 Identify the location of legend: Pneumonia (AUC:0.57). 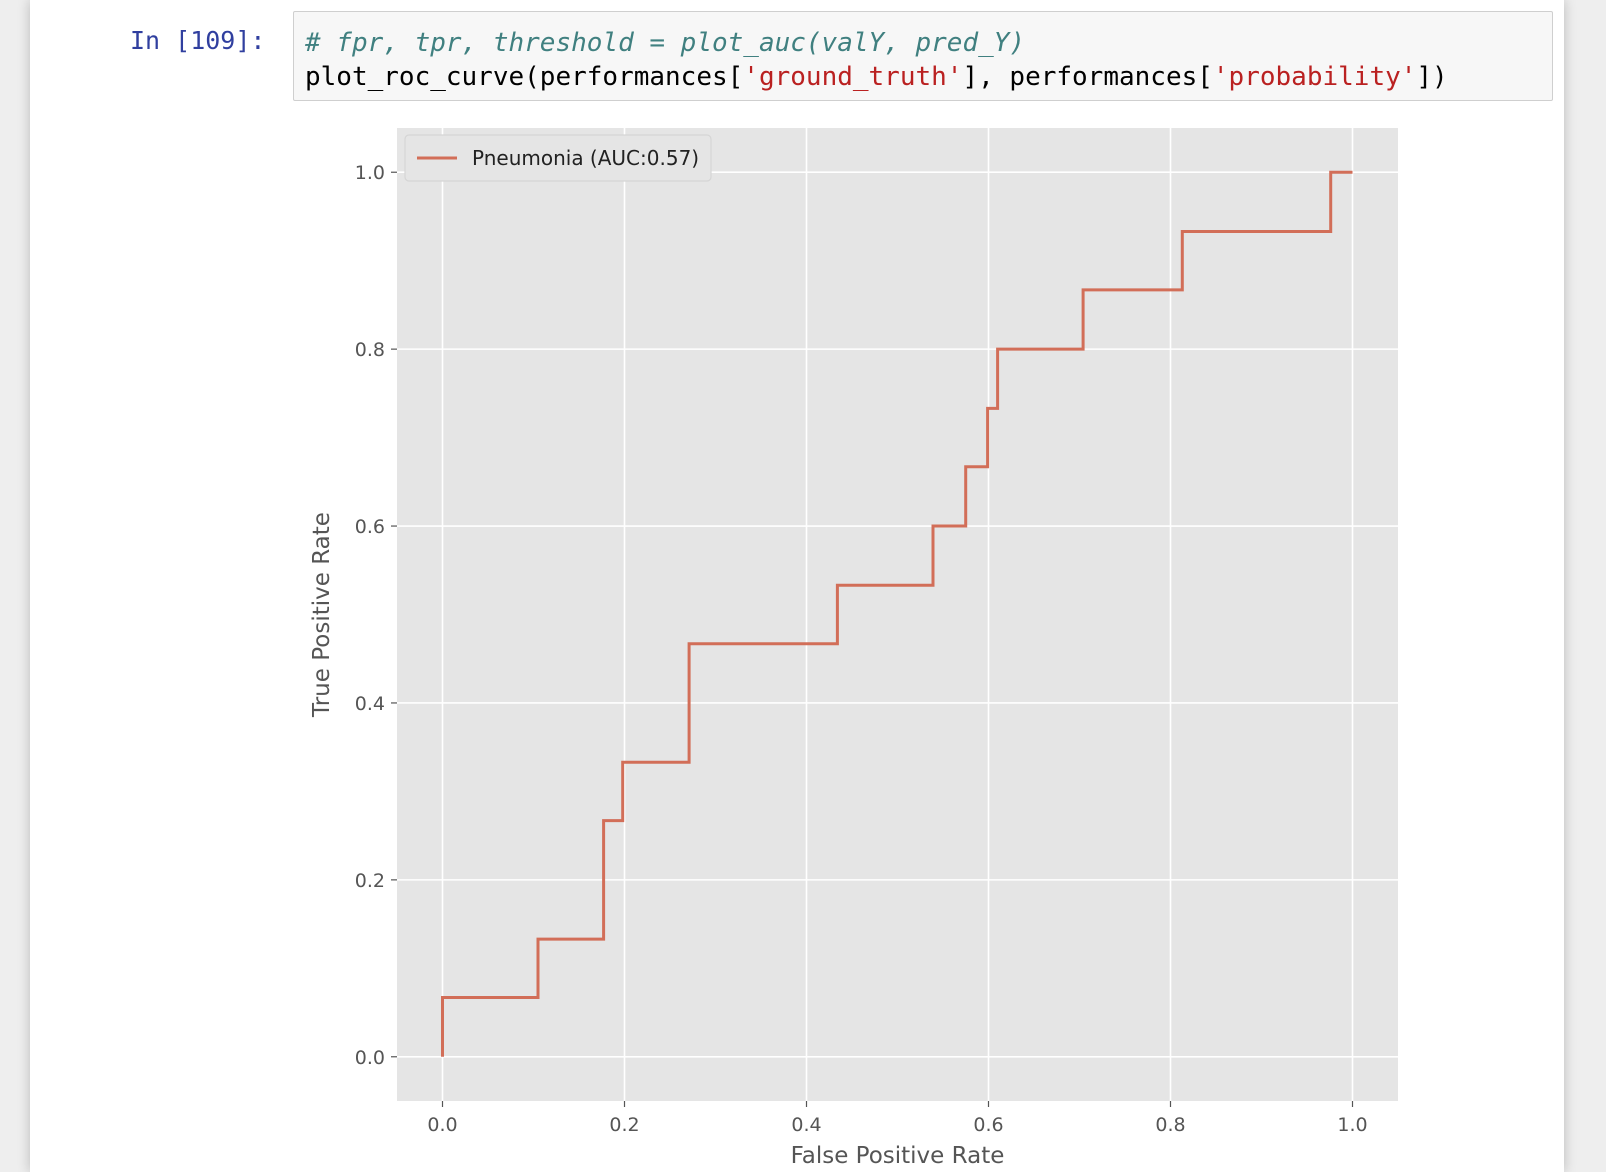
(558, 158).